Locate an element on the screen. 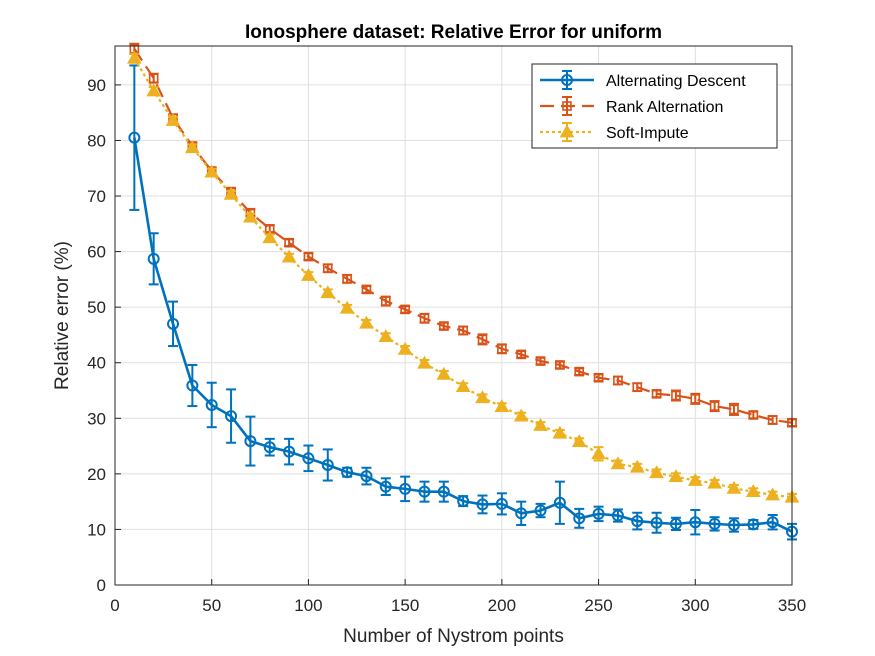 Image resolution: width=875 pixels, height=656 pixels. x-tick-label: 150 is located at coordinates (405, 605).